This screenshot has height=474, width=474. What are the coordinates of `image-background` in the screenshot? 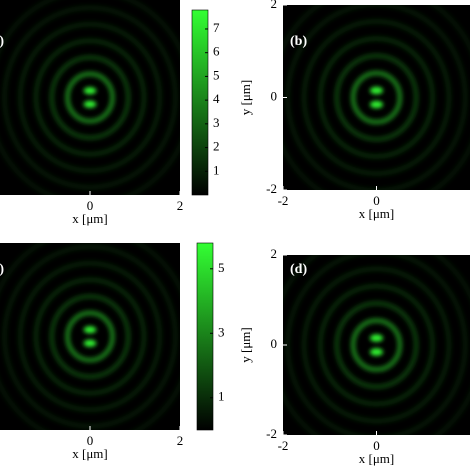 It's located at (90, 336).